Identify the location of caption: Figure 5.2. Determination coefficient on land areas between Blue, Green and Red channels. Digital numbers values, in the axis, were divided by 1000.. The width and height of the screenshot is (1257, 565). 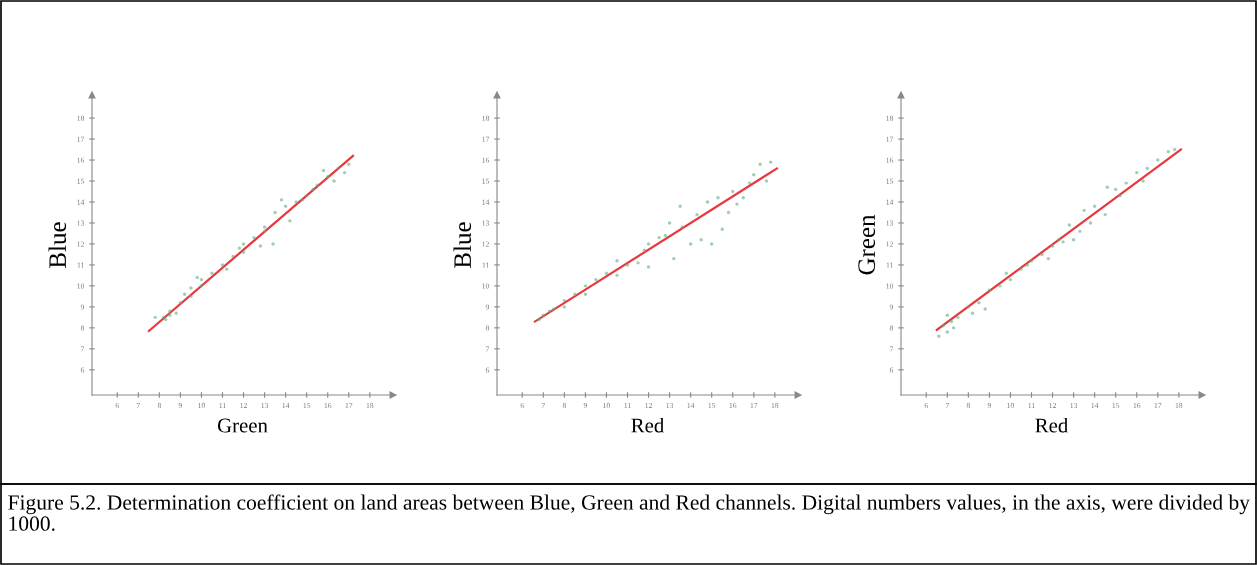
(629, 512).